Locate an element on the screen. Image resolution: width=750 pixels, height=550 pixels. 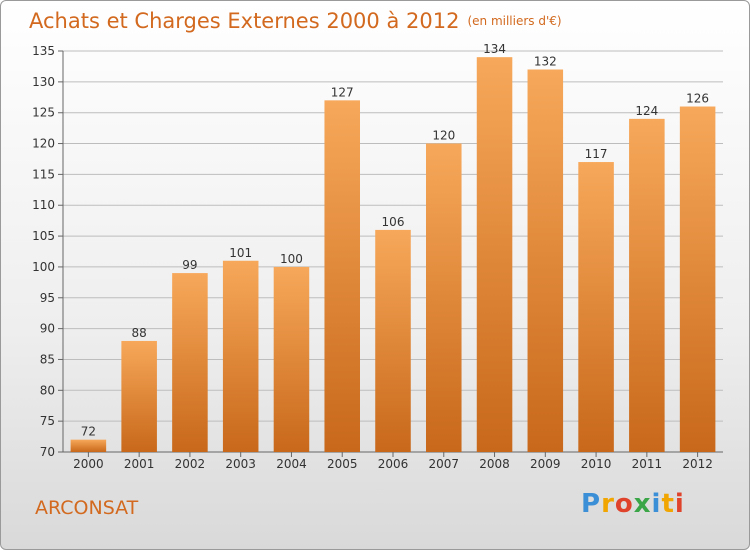
x-tick-label: 2008 is located at coordinates (494, 464).